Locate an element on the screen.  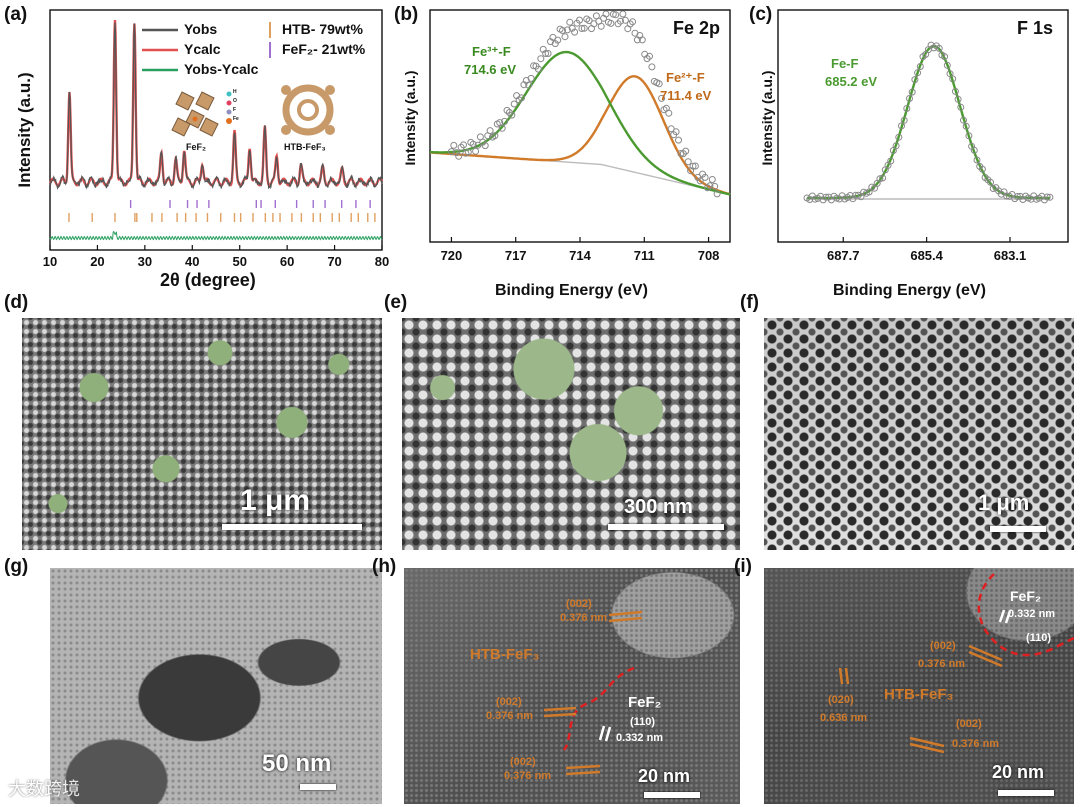
fe2p-fe3-fit is located at coordinates (580, 123).